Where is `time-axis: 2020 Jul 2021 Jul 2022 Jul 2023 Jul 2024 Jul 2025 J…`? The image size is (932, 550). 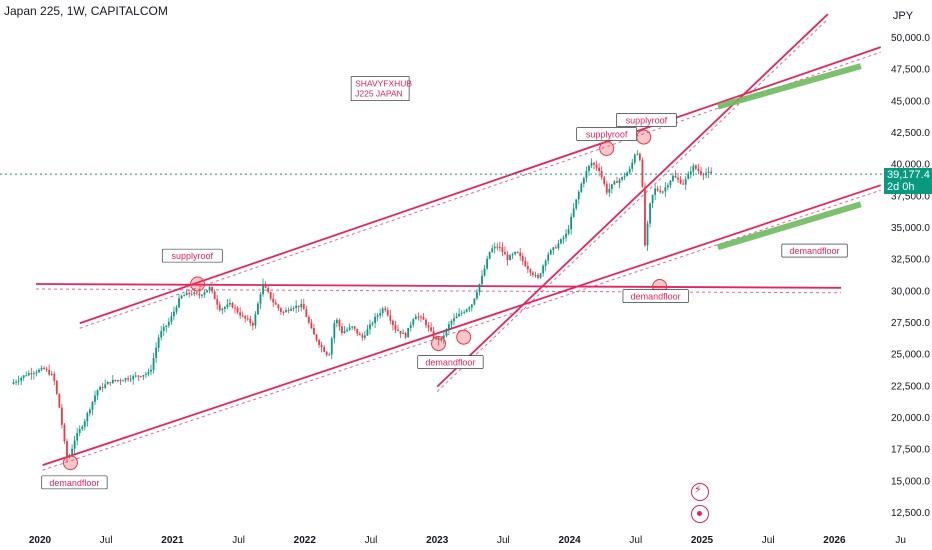 time-axis: 2020 Jul 2021 Jul 2022 Jul 2023 Jul 2024 Jul 2025 J… is located at coordinates (467, 540).